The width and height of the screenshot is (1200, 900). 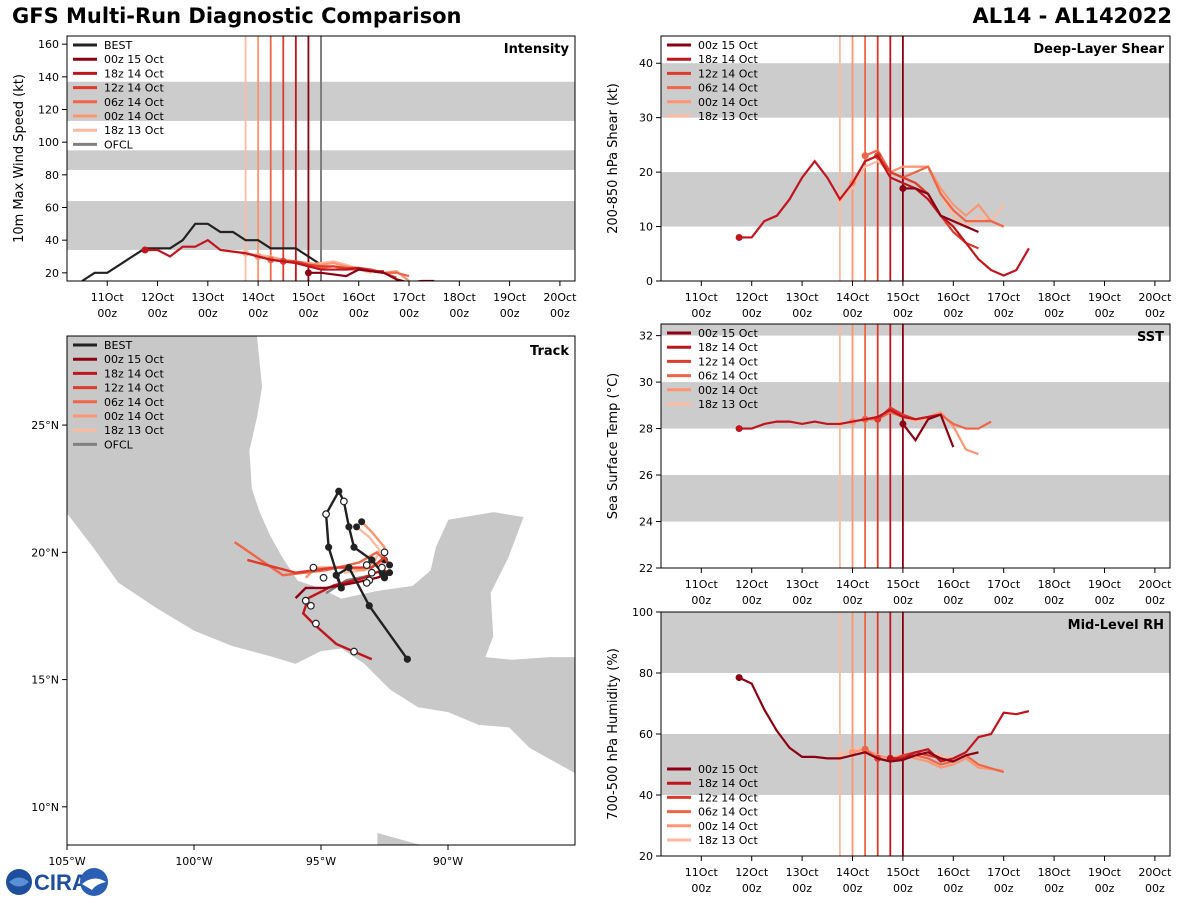 I want to click on legend-label: BEST, so click(x=118, y=45).